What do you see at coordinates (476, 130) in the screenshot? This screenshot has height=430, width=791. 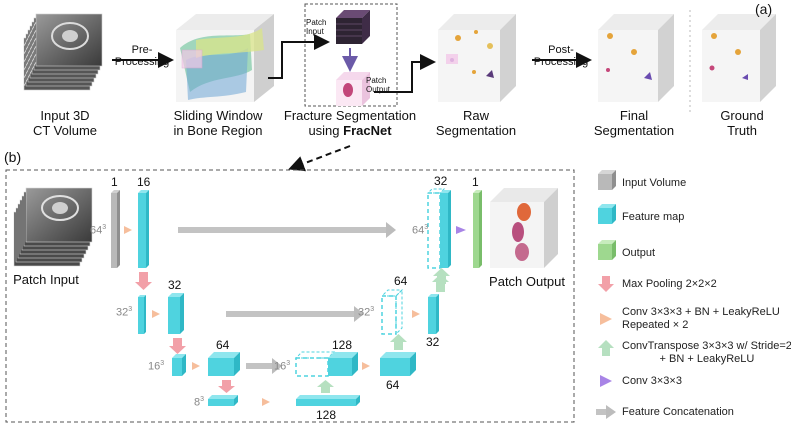 I see `step-raw-seg-line2: Segmentation` at bounding box center [476, 130].